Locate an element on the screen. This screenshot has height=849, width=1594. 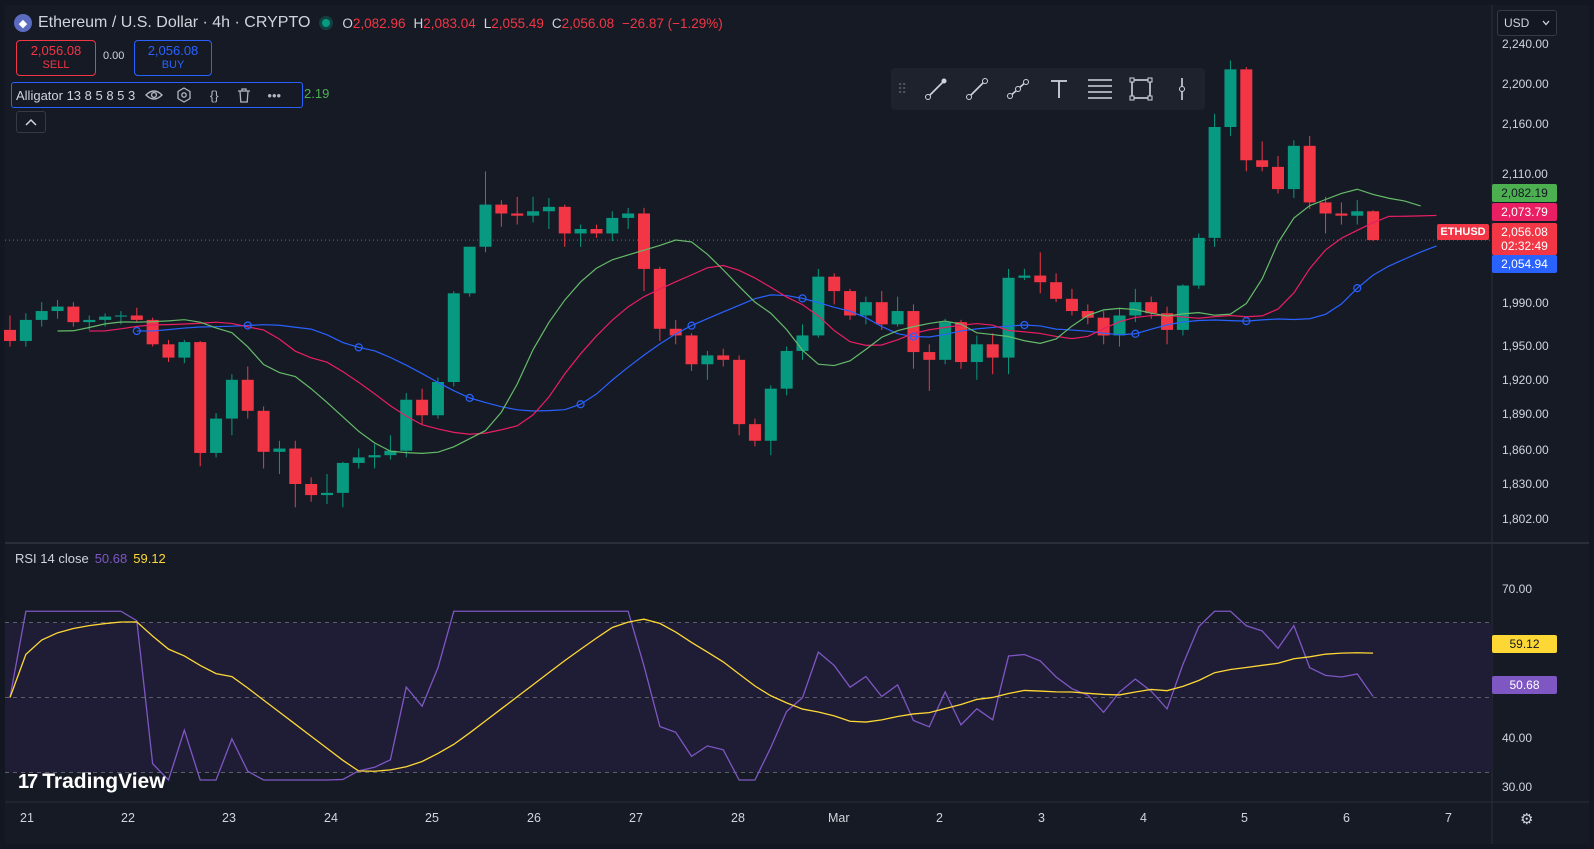
rsi-axis-label: 70.00 is located at coordinates (1517, 589).